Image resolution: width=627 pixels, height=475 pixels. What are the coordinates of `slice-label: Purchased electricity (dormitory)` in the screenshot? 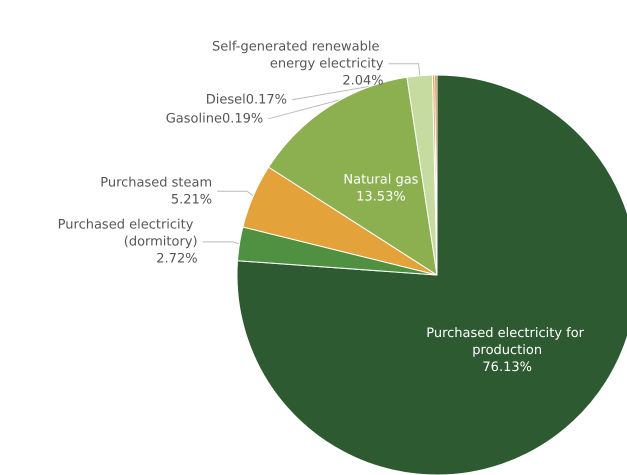 It's located at (128, 233).